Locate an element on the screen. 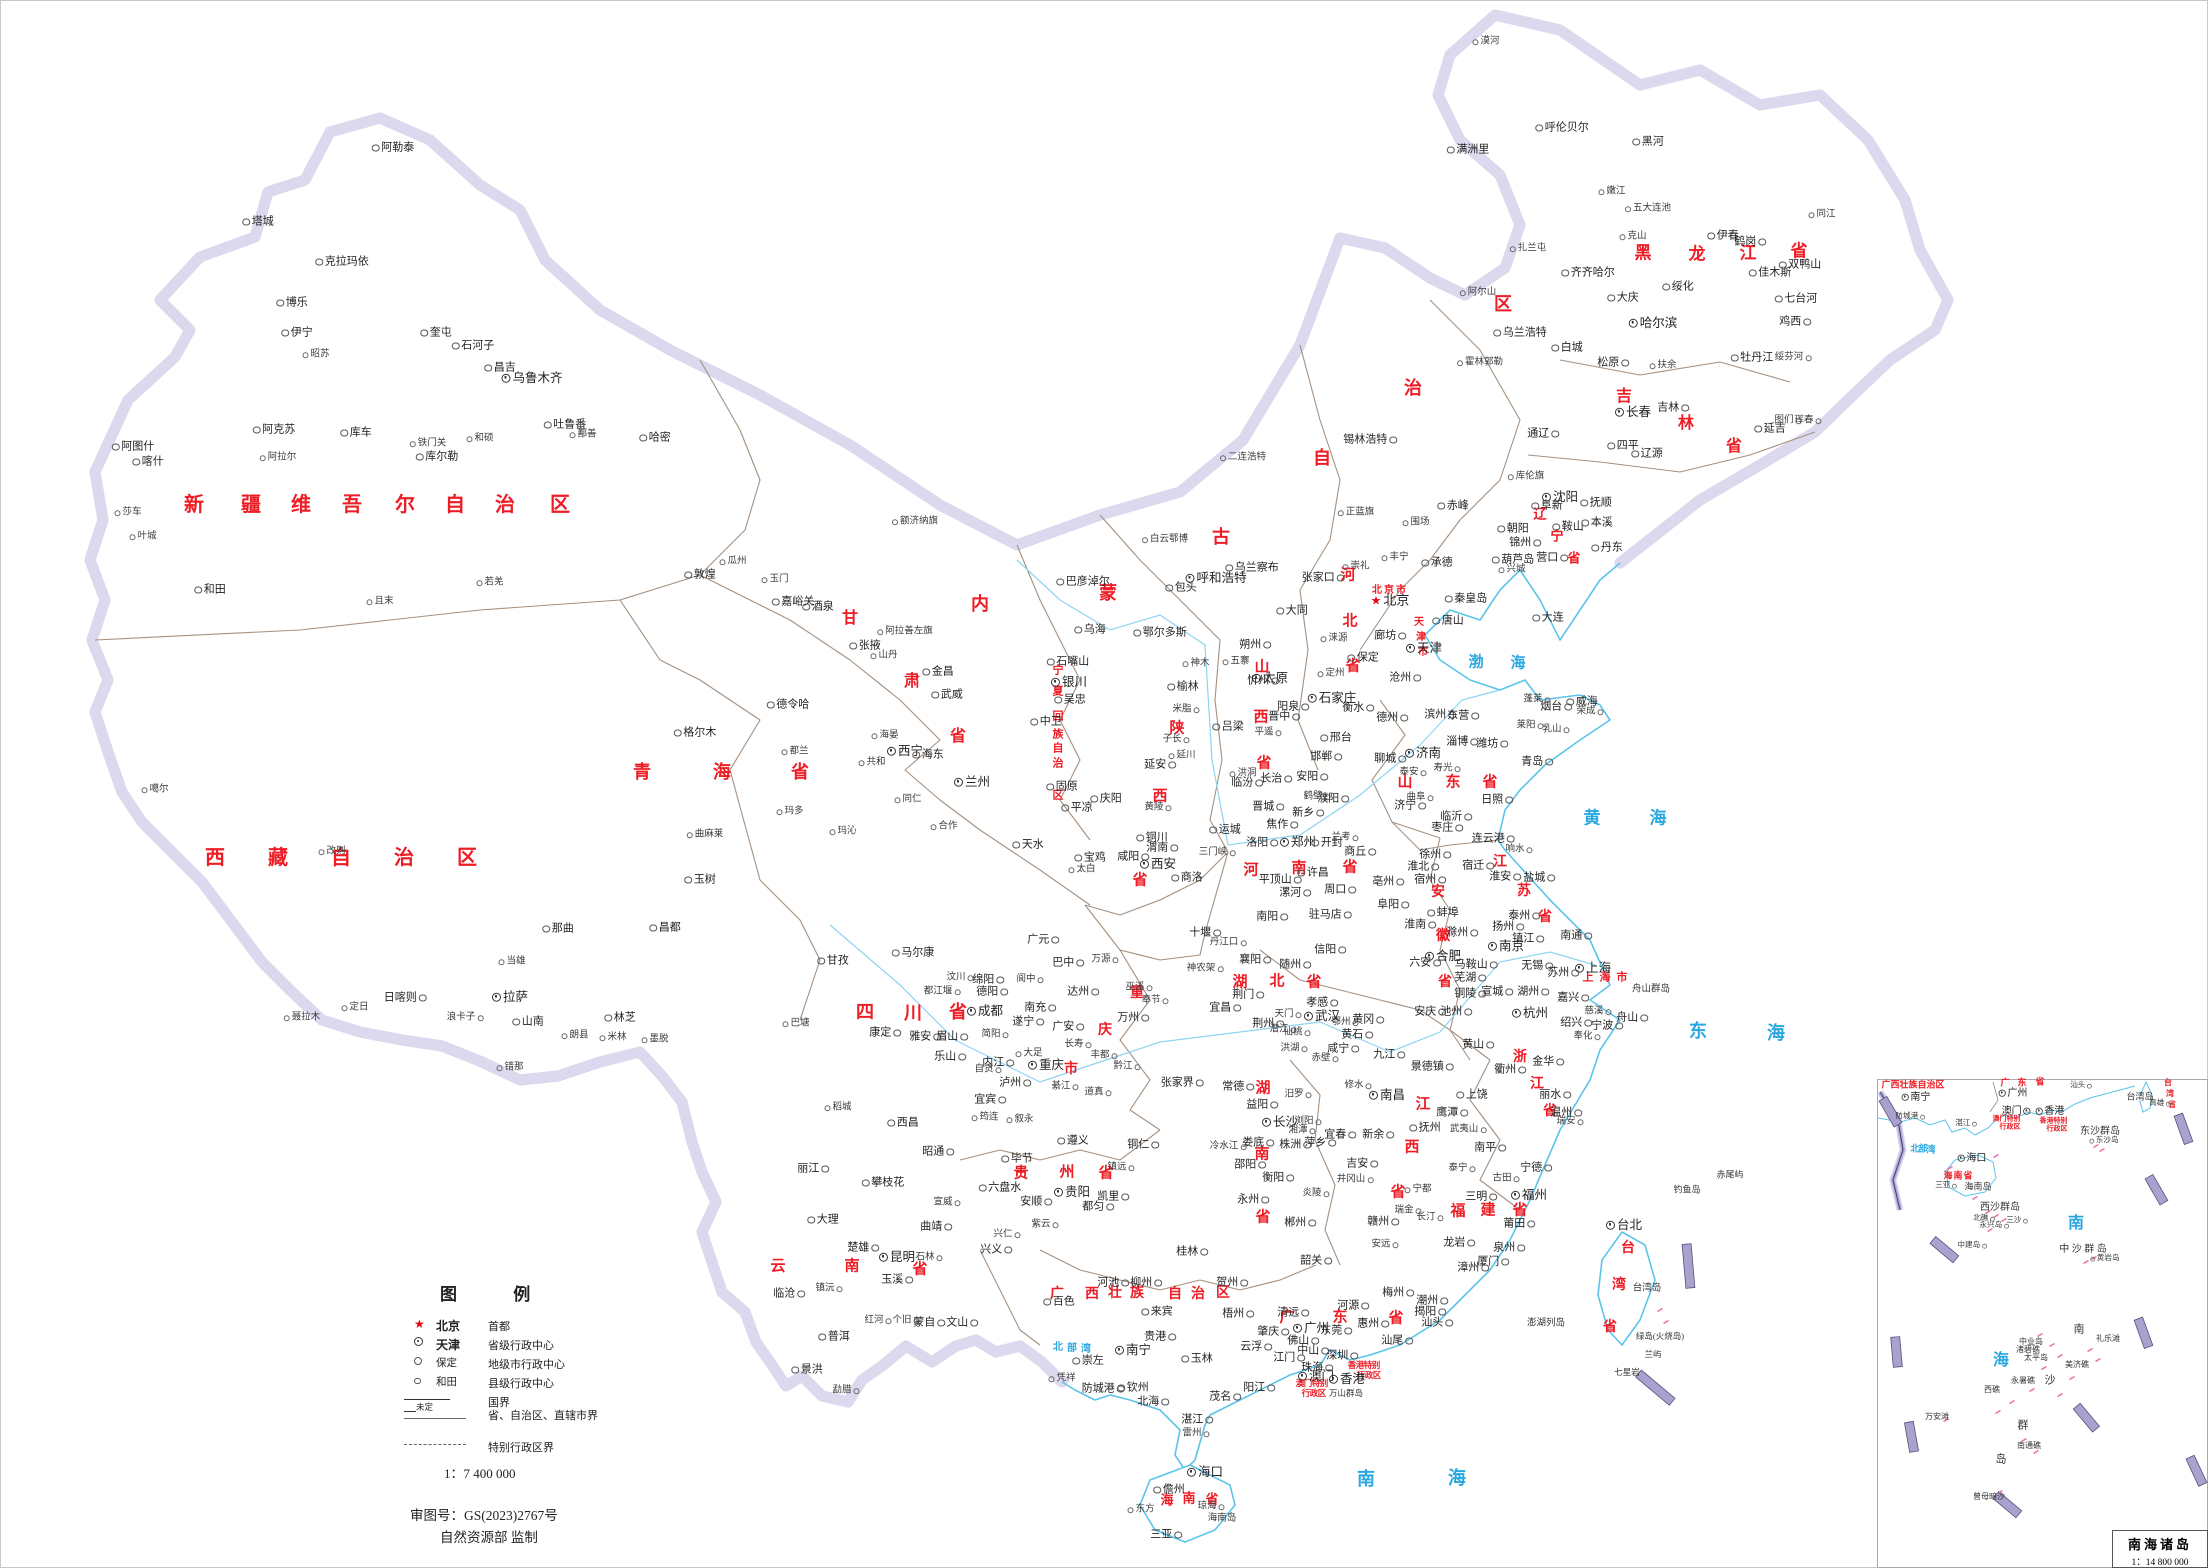 This screenshot has width=2208, height=1568. city-label: 松原 is located at coordinates (1613, 363).